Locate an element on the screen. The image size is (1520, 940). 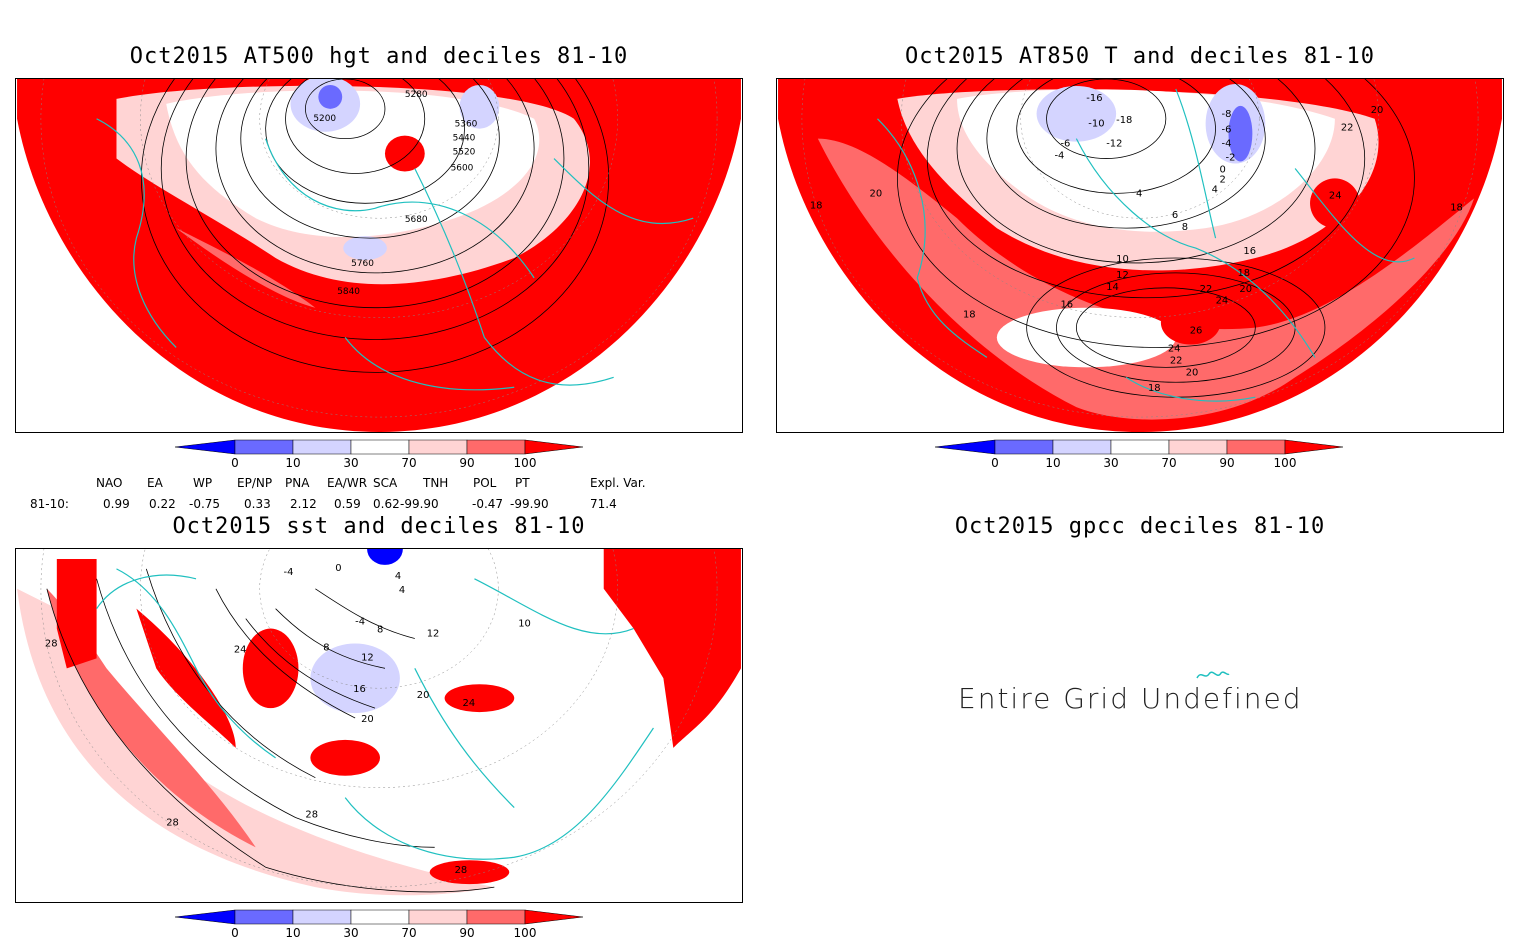
contour-label: 5520 is located at coordinates (464, 153).